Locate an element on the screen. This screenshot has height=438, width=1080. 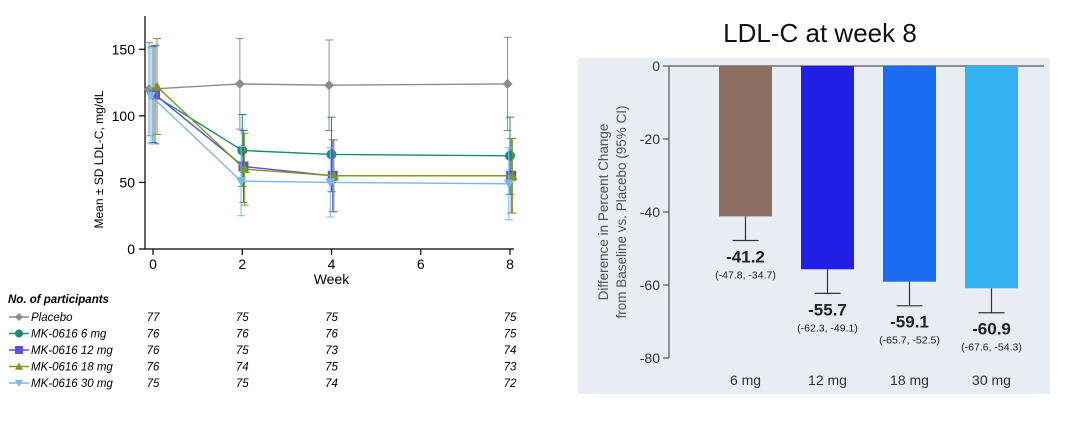
bar-category-label: 12 mg is located at coordinates (827, 380).